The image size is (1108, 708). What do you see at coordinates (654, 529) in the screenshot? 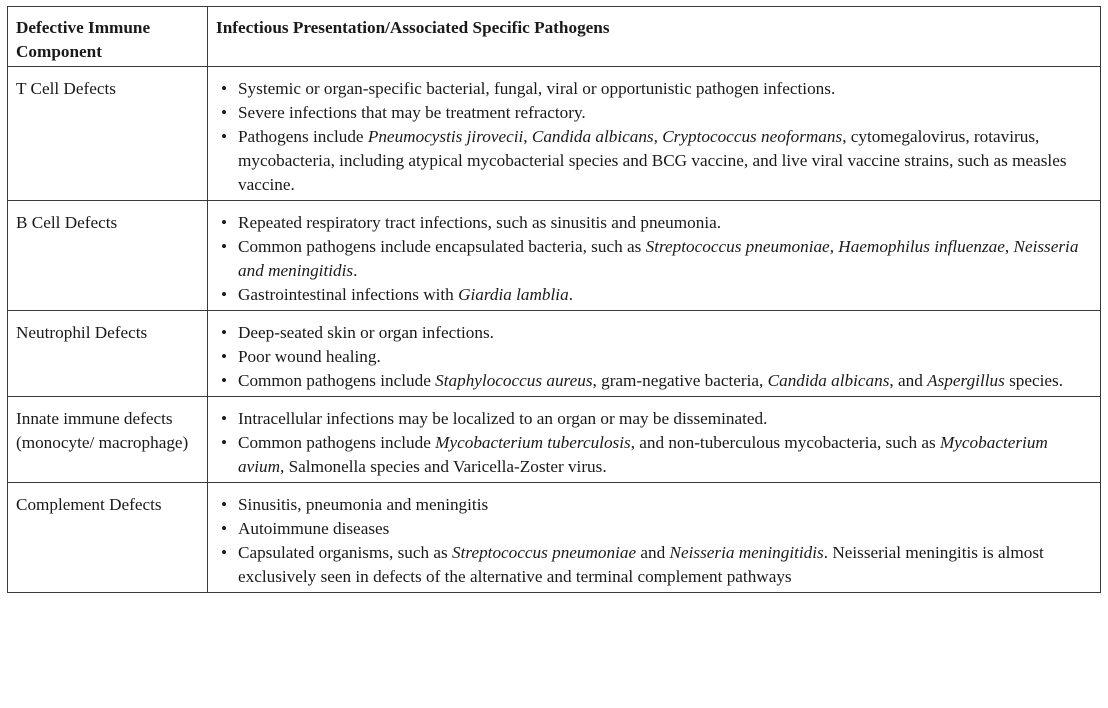
I see `list-item: • Autoimmune diseases` at bounding box center [654, 529].